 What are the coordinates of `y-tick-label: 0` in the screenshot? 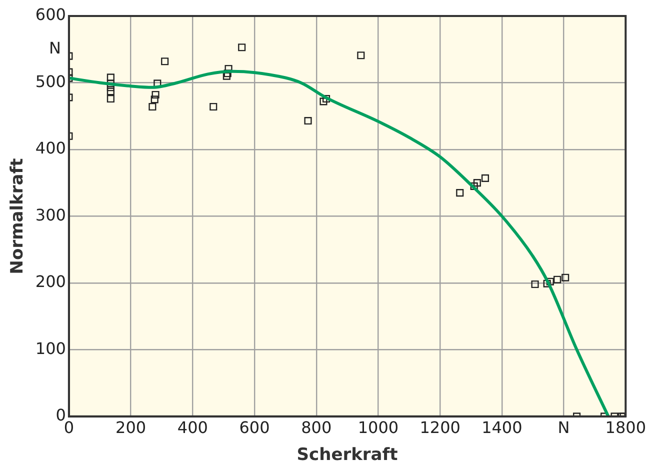 It's located at (61, 415).